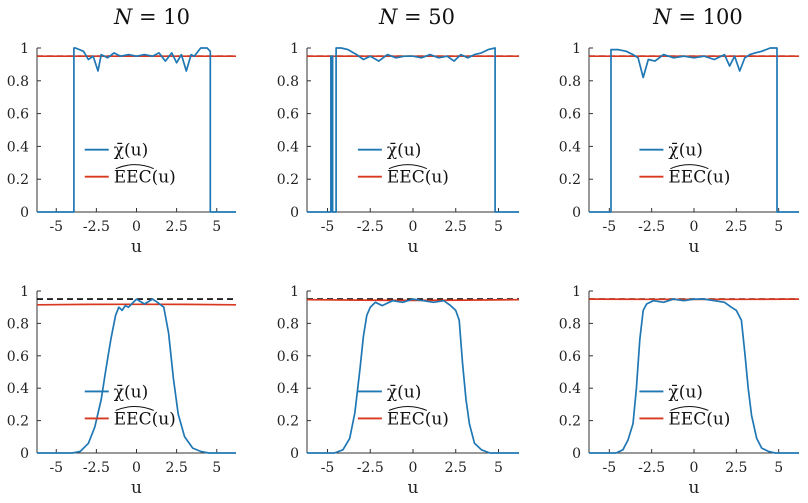 The width and height of the screenshot is (808, 503). What do you see at coordinates (136, 304) in the screenshot?
I see `eec-series-line` at bounding box center [136, 304].